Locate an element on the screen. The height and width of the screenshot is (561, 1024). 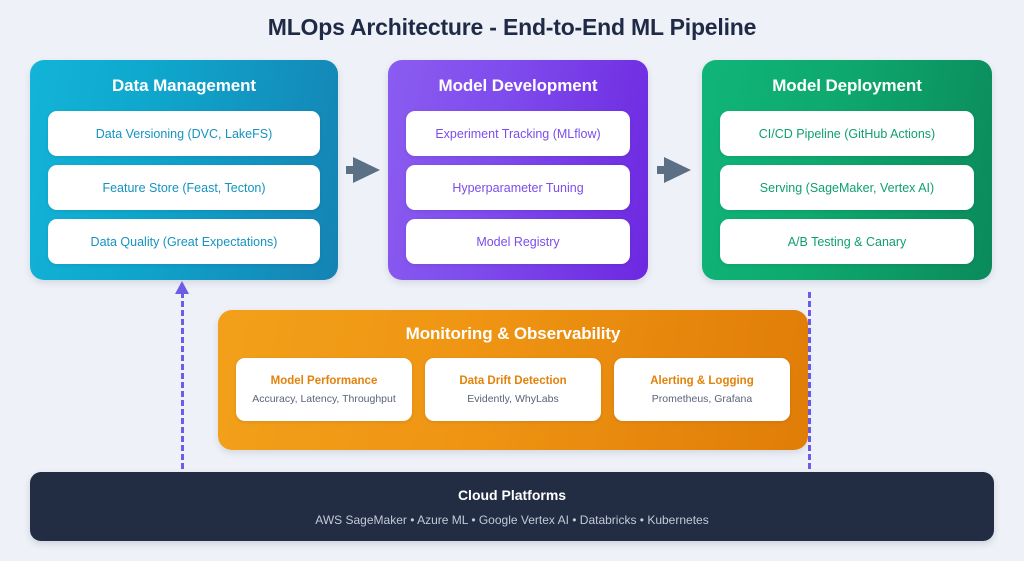
monitor-card: Alerting & Logging Prometheus, Grafana is located at coordinates (702, 389).